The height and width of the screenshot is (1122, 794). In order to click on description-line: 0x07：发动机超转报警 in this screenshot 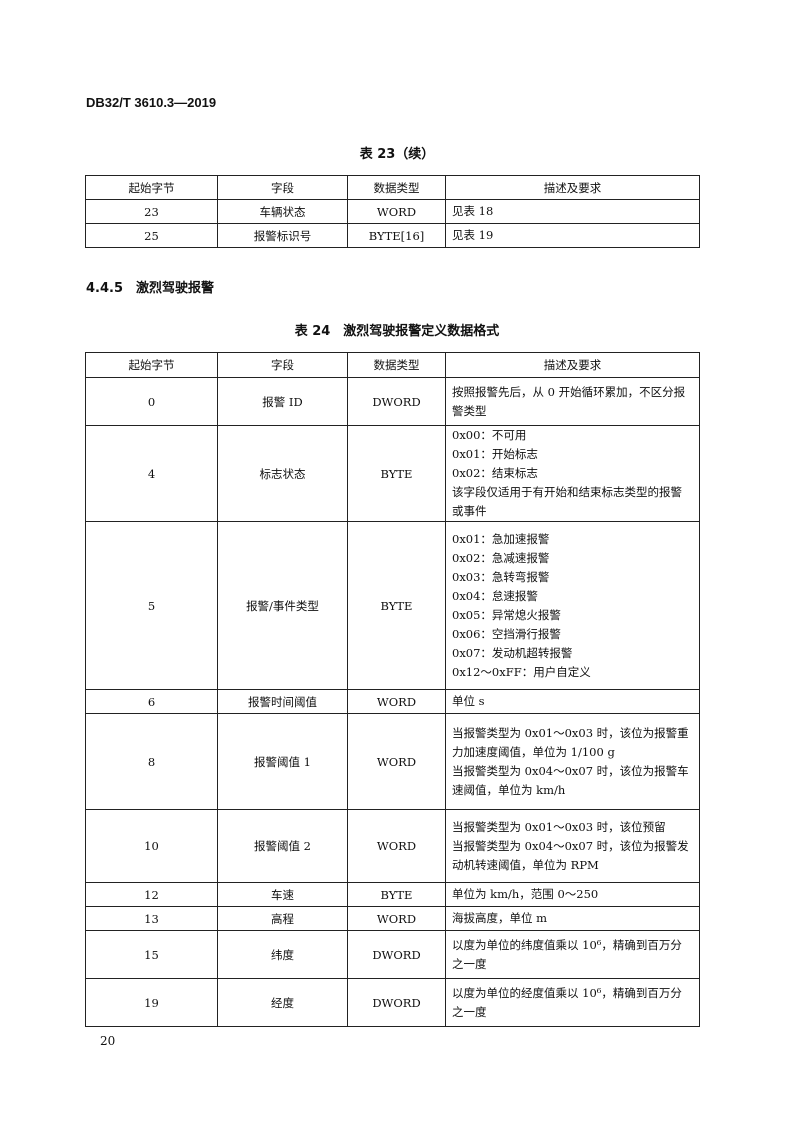, I will do `click(512, 652)`.